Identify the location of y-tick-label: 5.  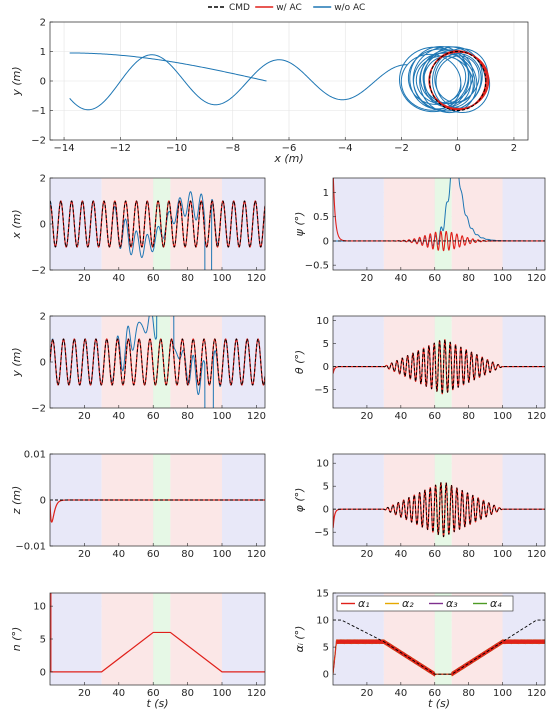
(326, 344).